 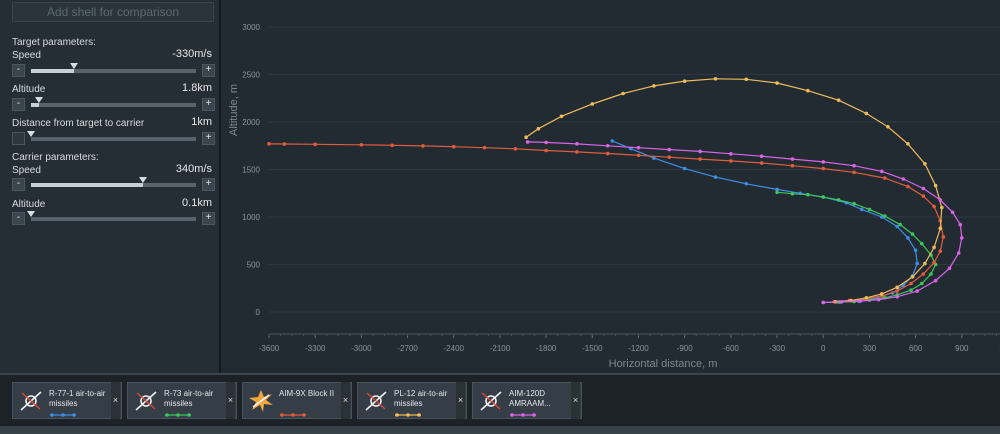 I want to click on carrier-altitude-value: 0.1km, so click(x=197, y=203).